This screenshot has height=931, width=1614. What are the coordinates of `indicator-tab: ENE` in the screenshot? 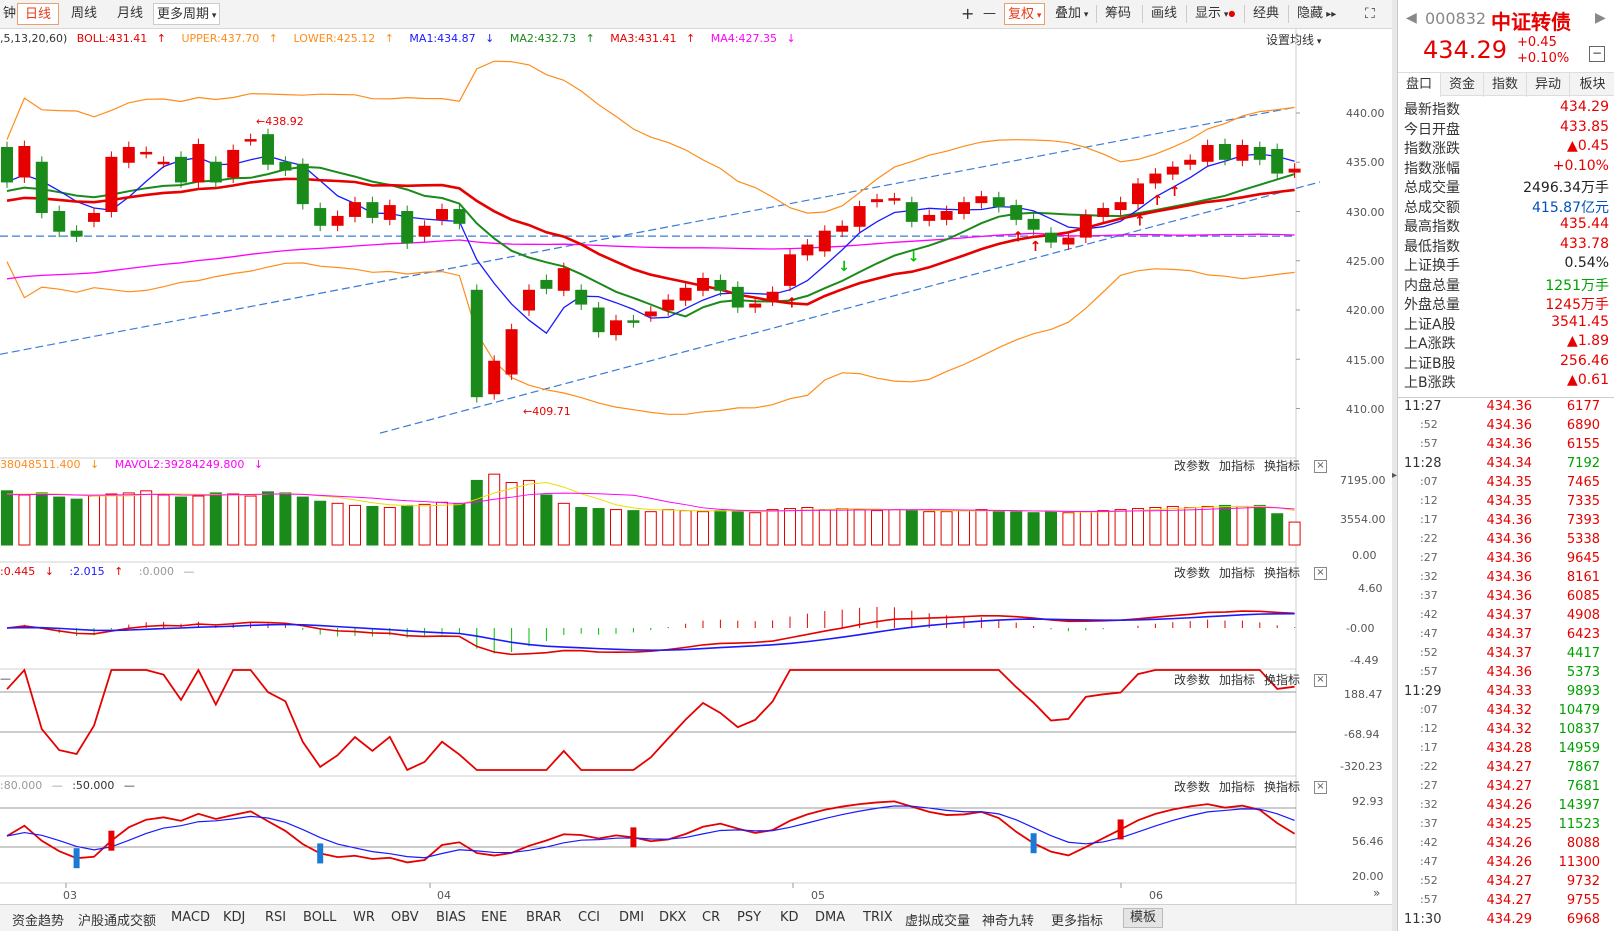 It's located at (494, 917).